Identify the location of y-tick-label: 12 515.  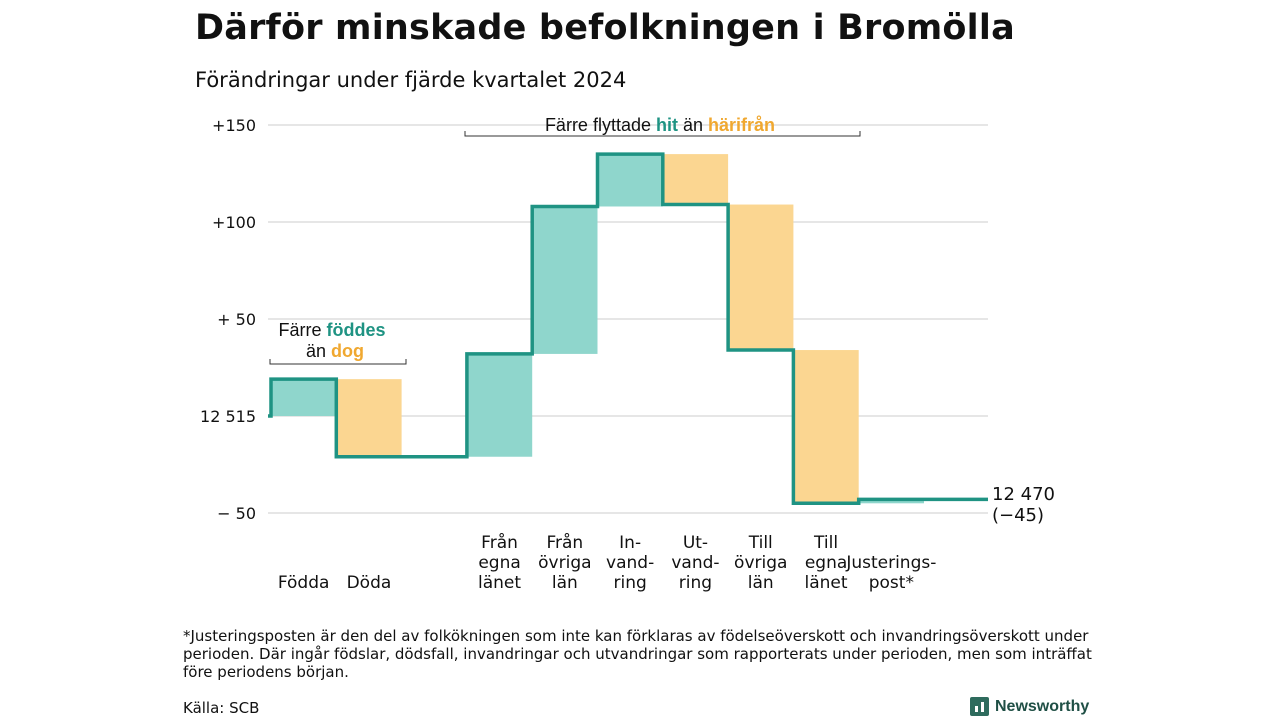
(228, 416).